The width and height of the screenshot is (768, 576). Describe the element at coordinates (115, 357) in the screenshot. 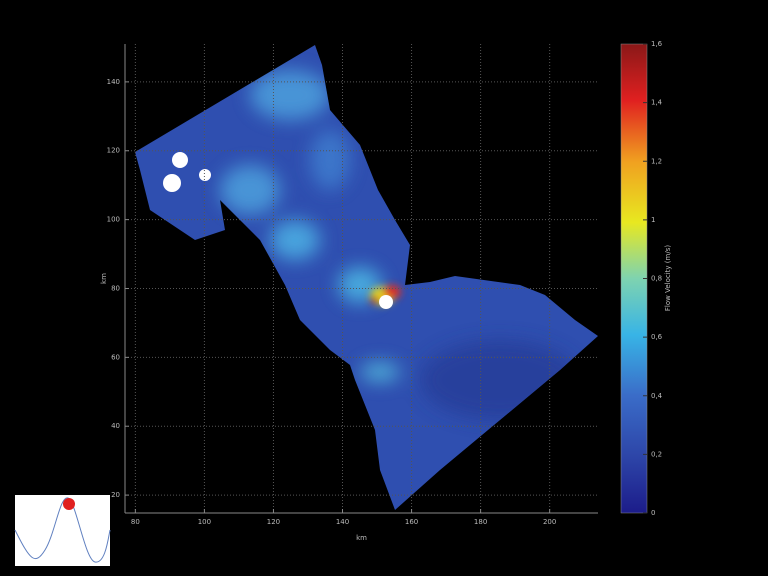

I see `y-tick-label: 60` at that location.